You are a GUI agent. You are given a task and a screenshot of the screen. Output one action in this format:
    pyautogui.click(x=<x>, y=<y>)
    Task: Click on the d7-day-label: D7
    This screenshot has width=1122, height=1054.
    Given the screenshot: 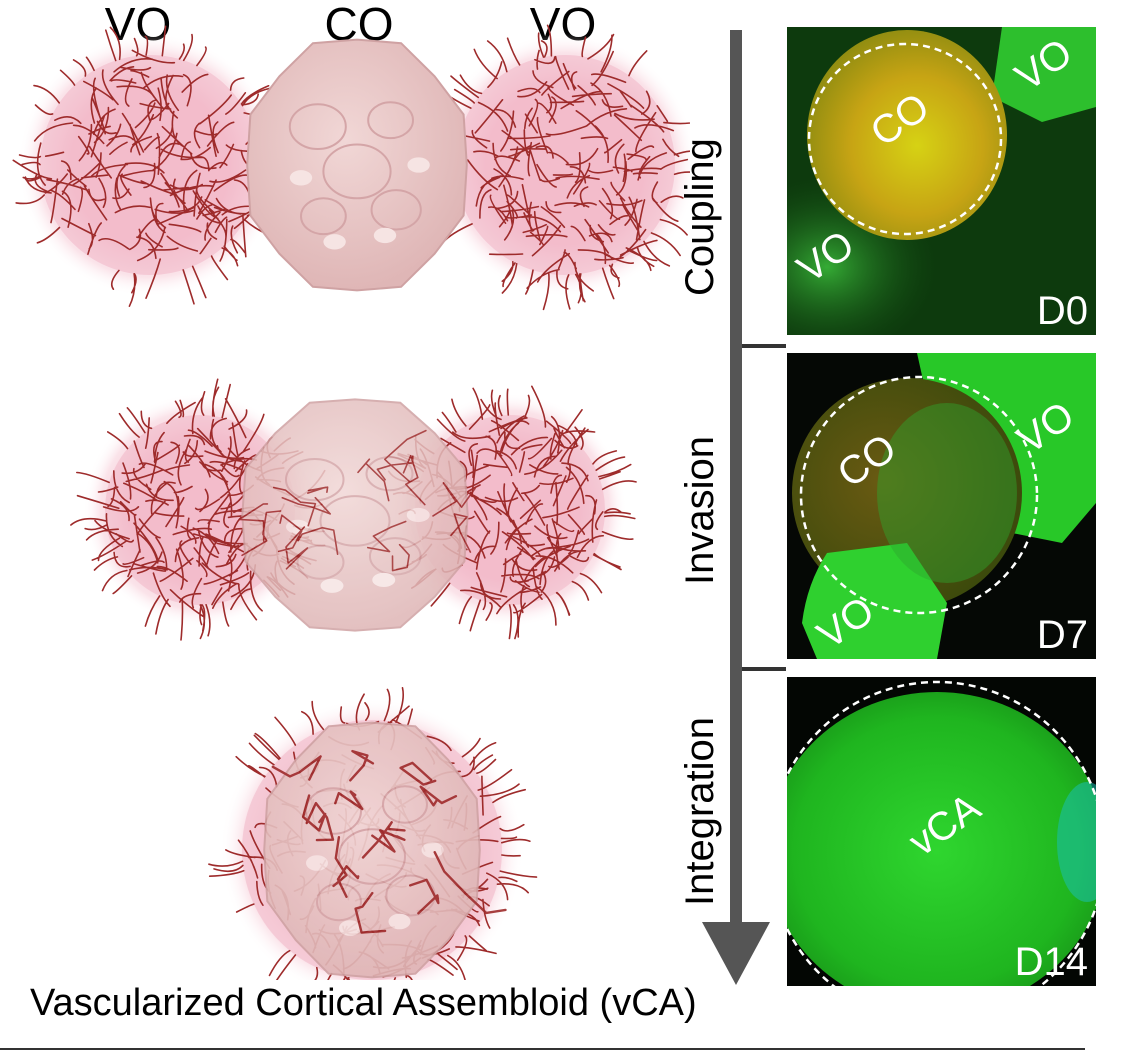 What is the action you would take?
    pyautogui.click(x=1062, y=635)
    